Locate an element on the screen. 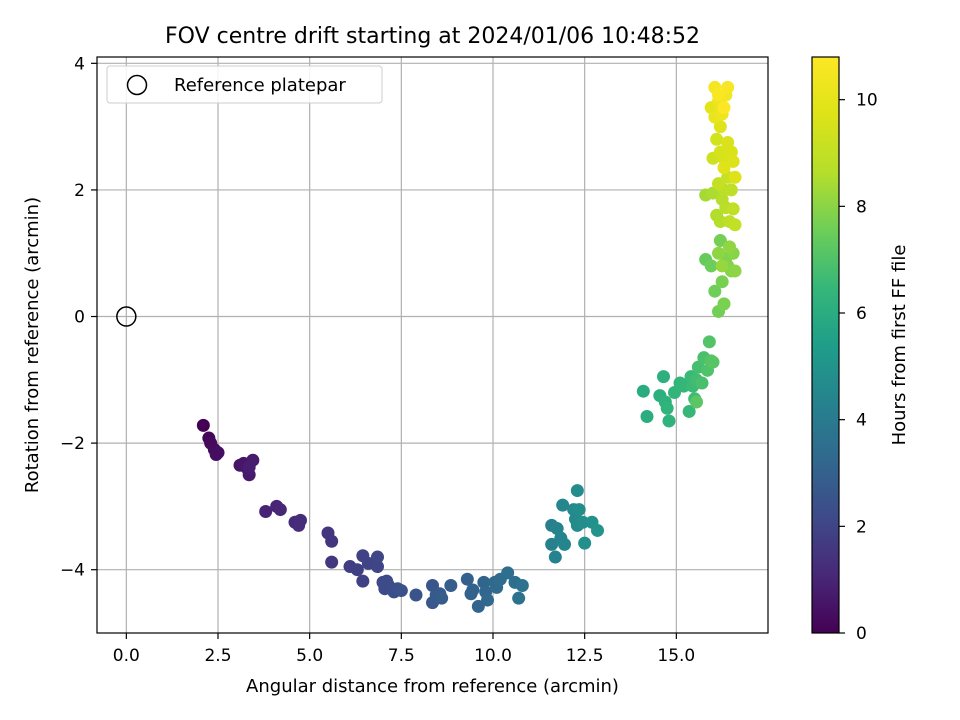 The height and width of the screenshot is (720, 960). colorbar: 0 2 4 6 8 10 Hours from first FF file is located at coordinates (860, 350).